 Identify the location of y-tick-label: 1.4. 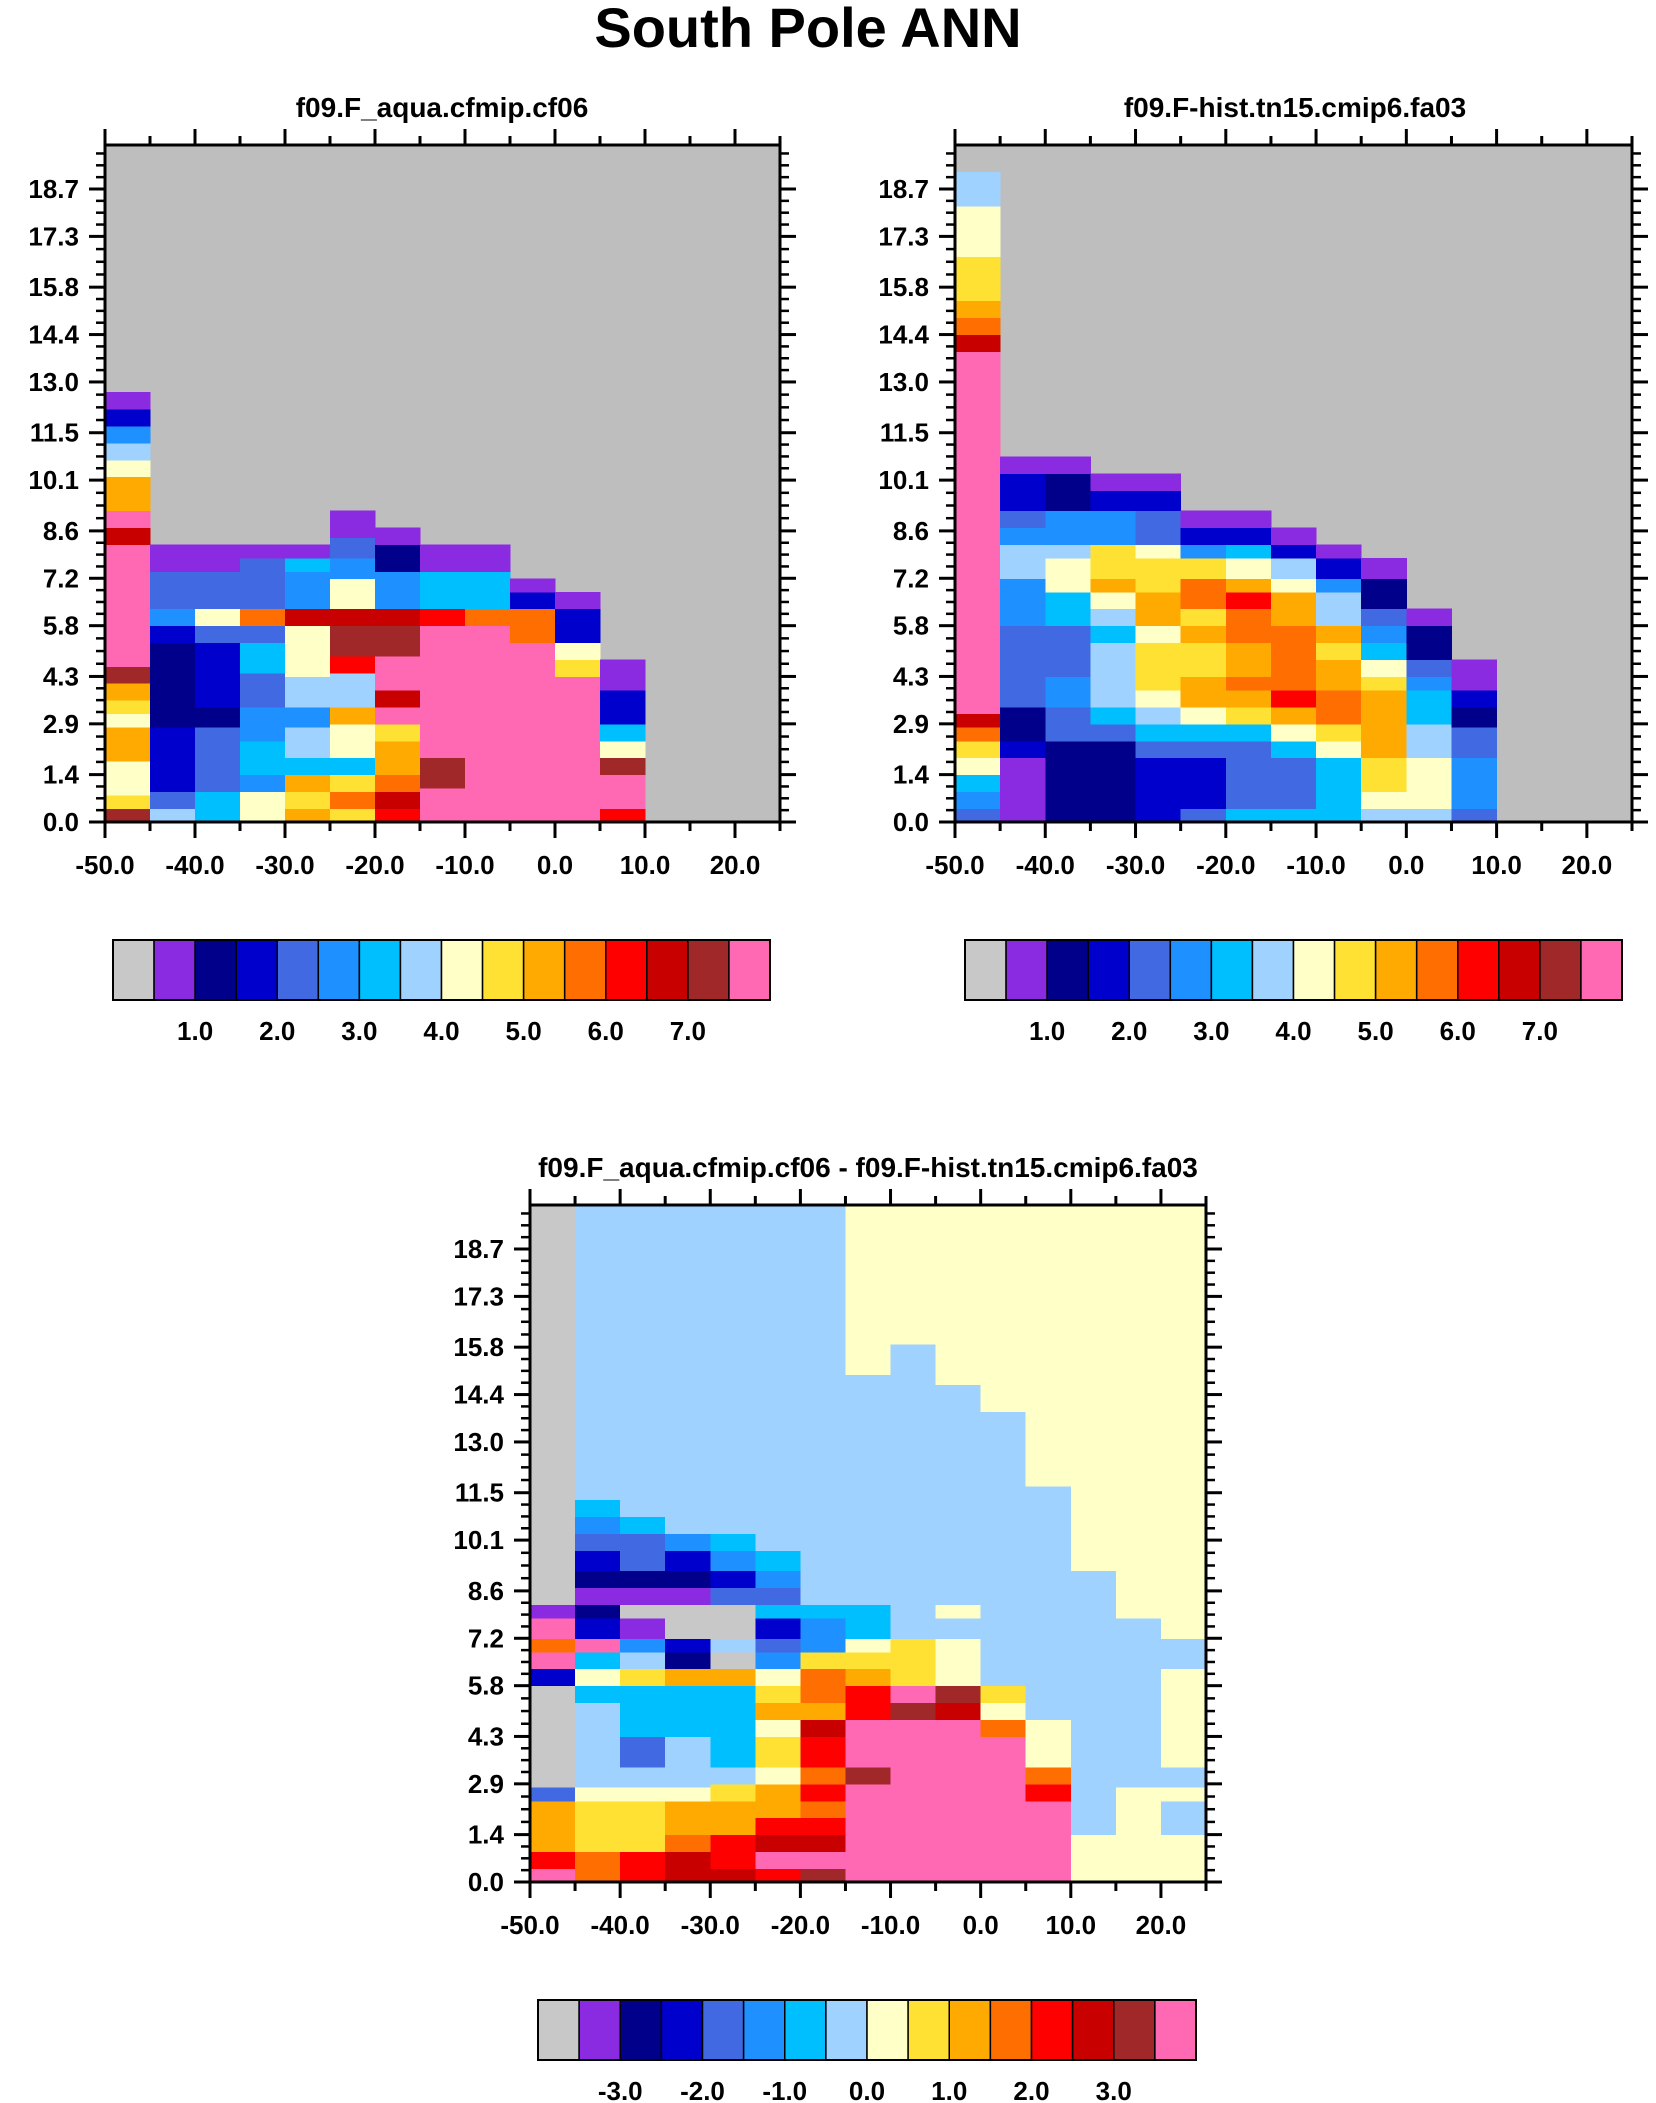
(486, 1835).